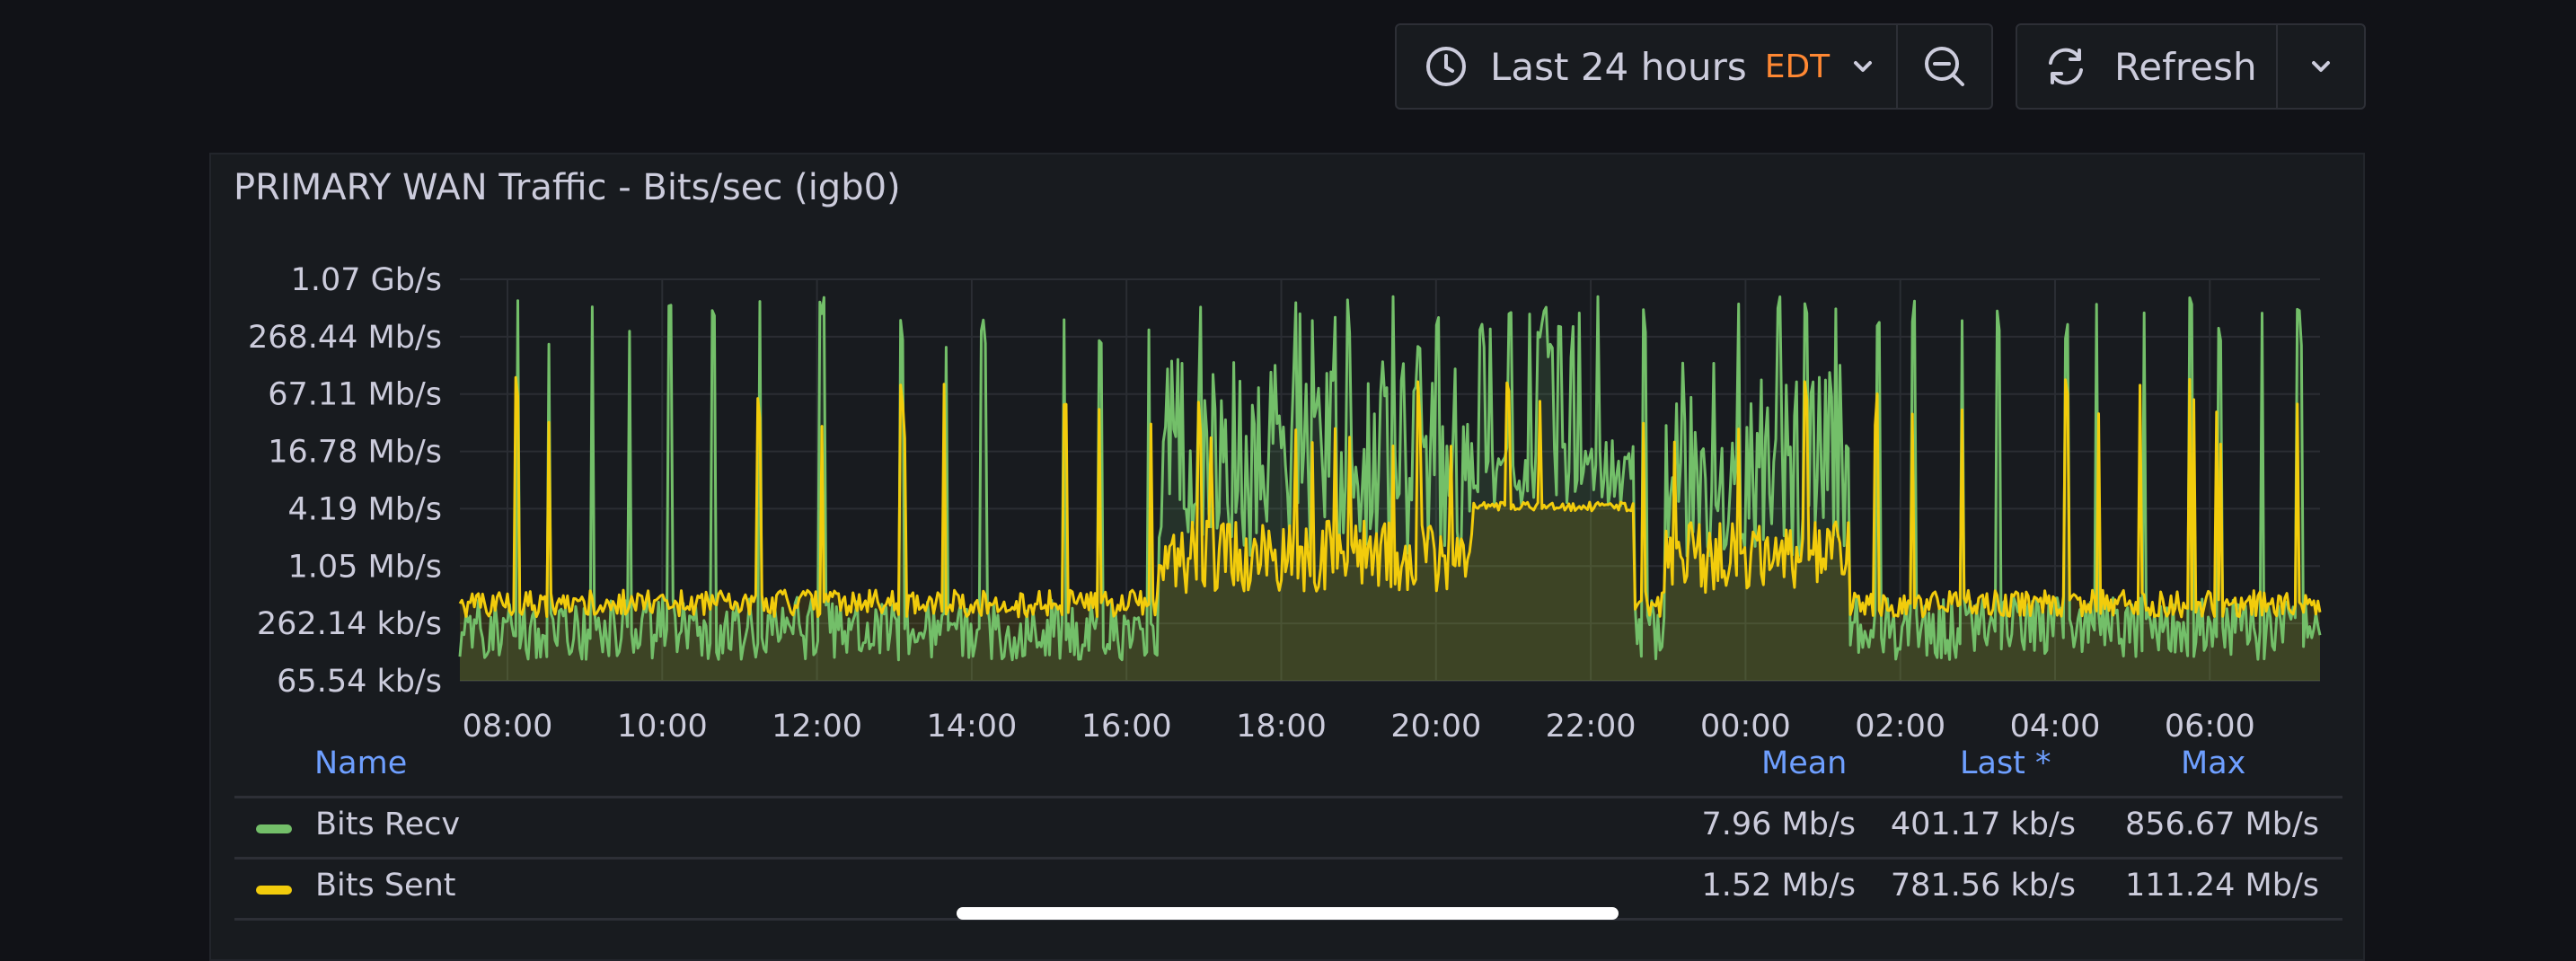  What do you see at coordinates (2055, 727) in the screenshot?
I see `x-tick-label: 04:00` at bounding box center [2055, 727].